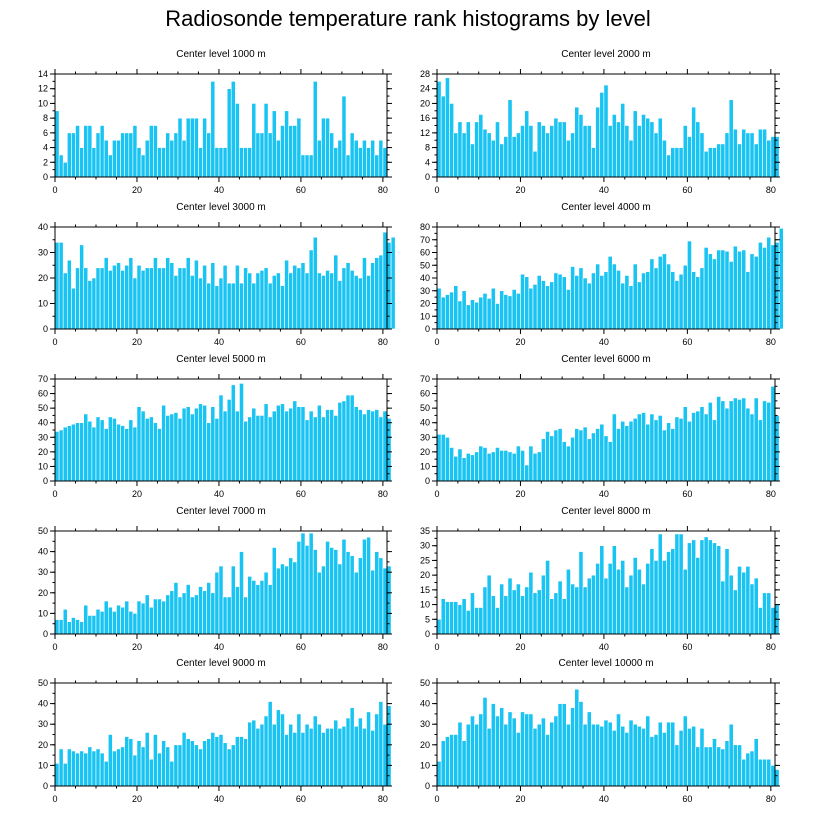 Image resolution: width=816 pixels, height=824 pixels. What do you see at coordinates (771, 494) in the screenshot?
I see `x-tick-label: 80` at bounding box center [771, 494].